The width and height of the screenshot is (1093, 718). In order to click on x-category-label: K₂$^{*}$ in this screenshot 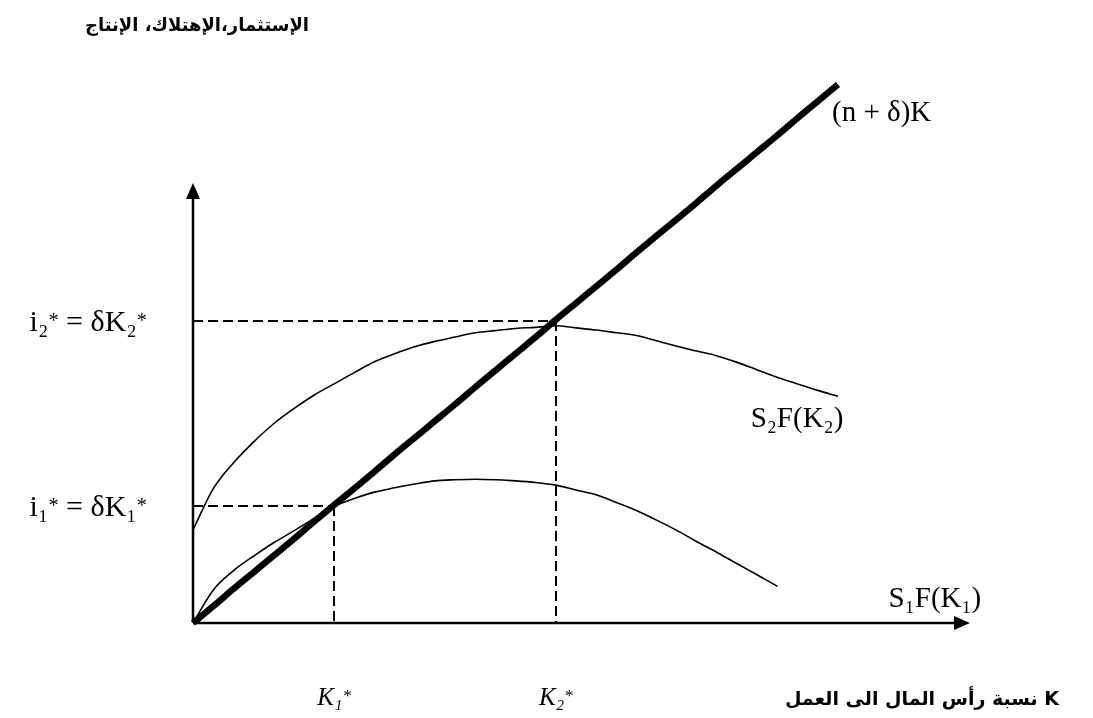, I will do `click(555, 696)`.